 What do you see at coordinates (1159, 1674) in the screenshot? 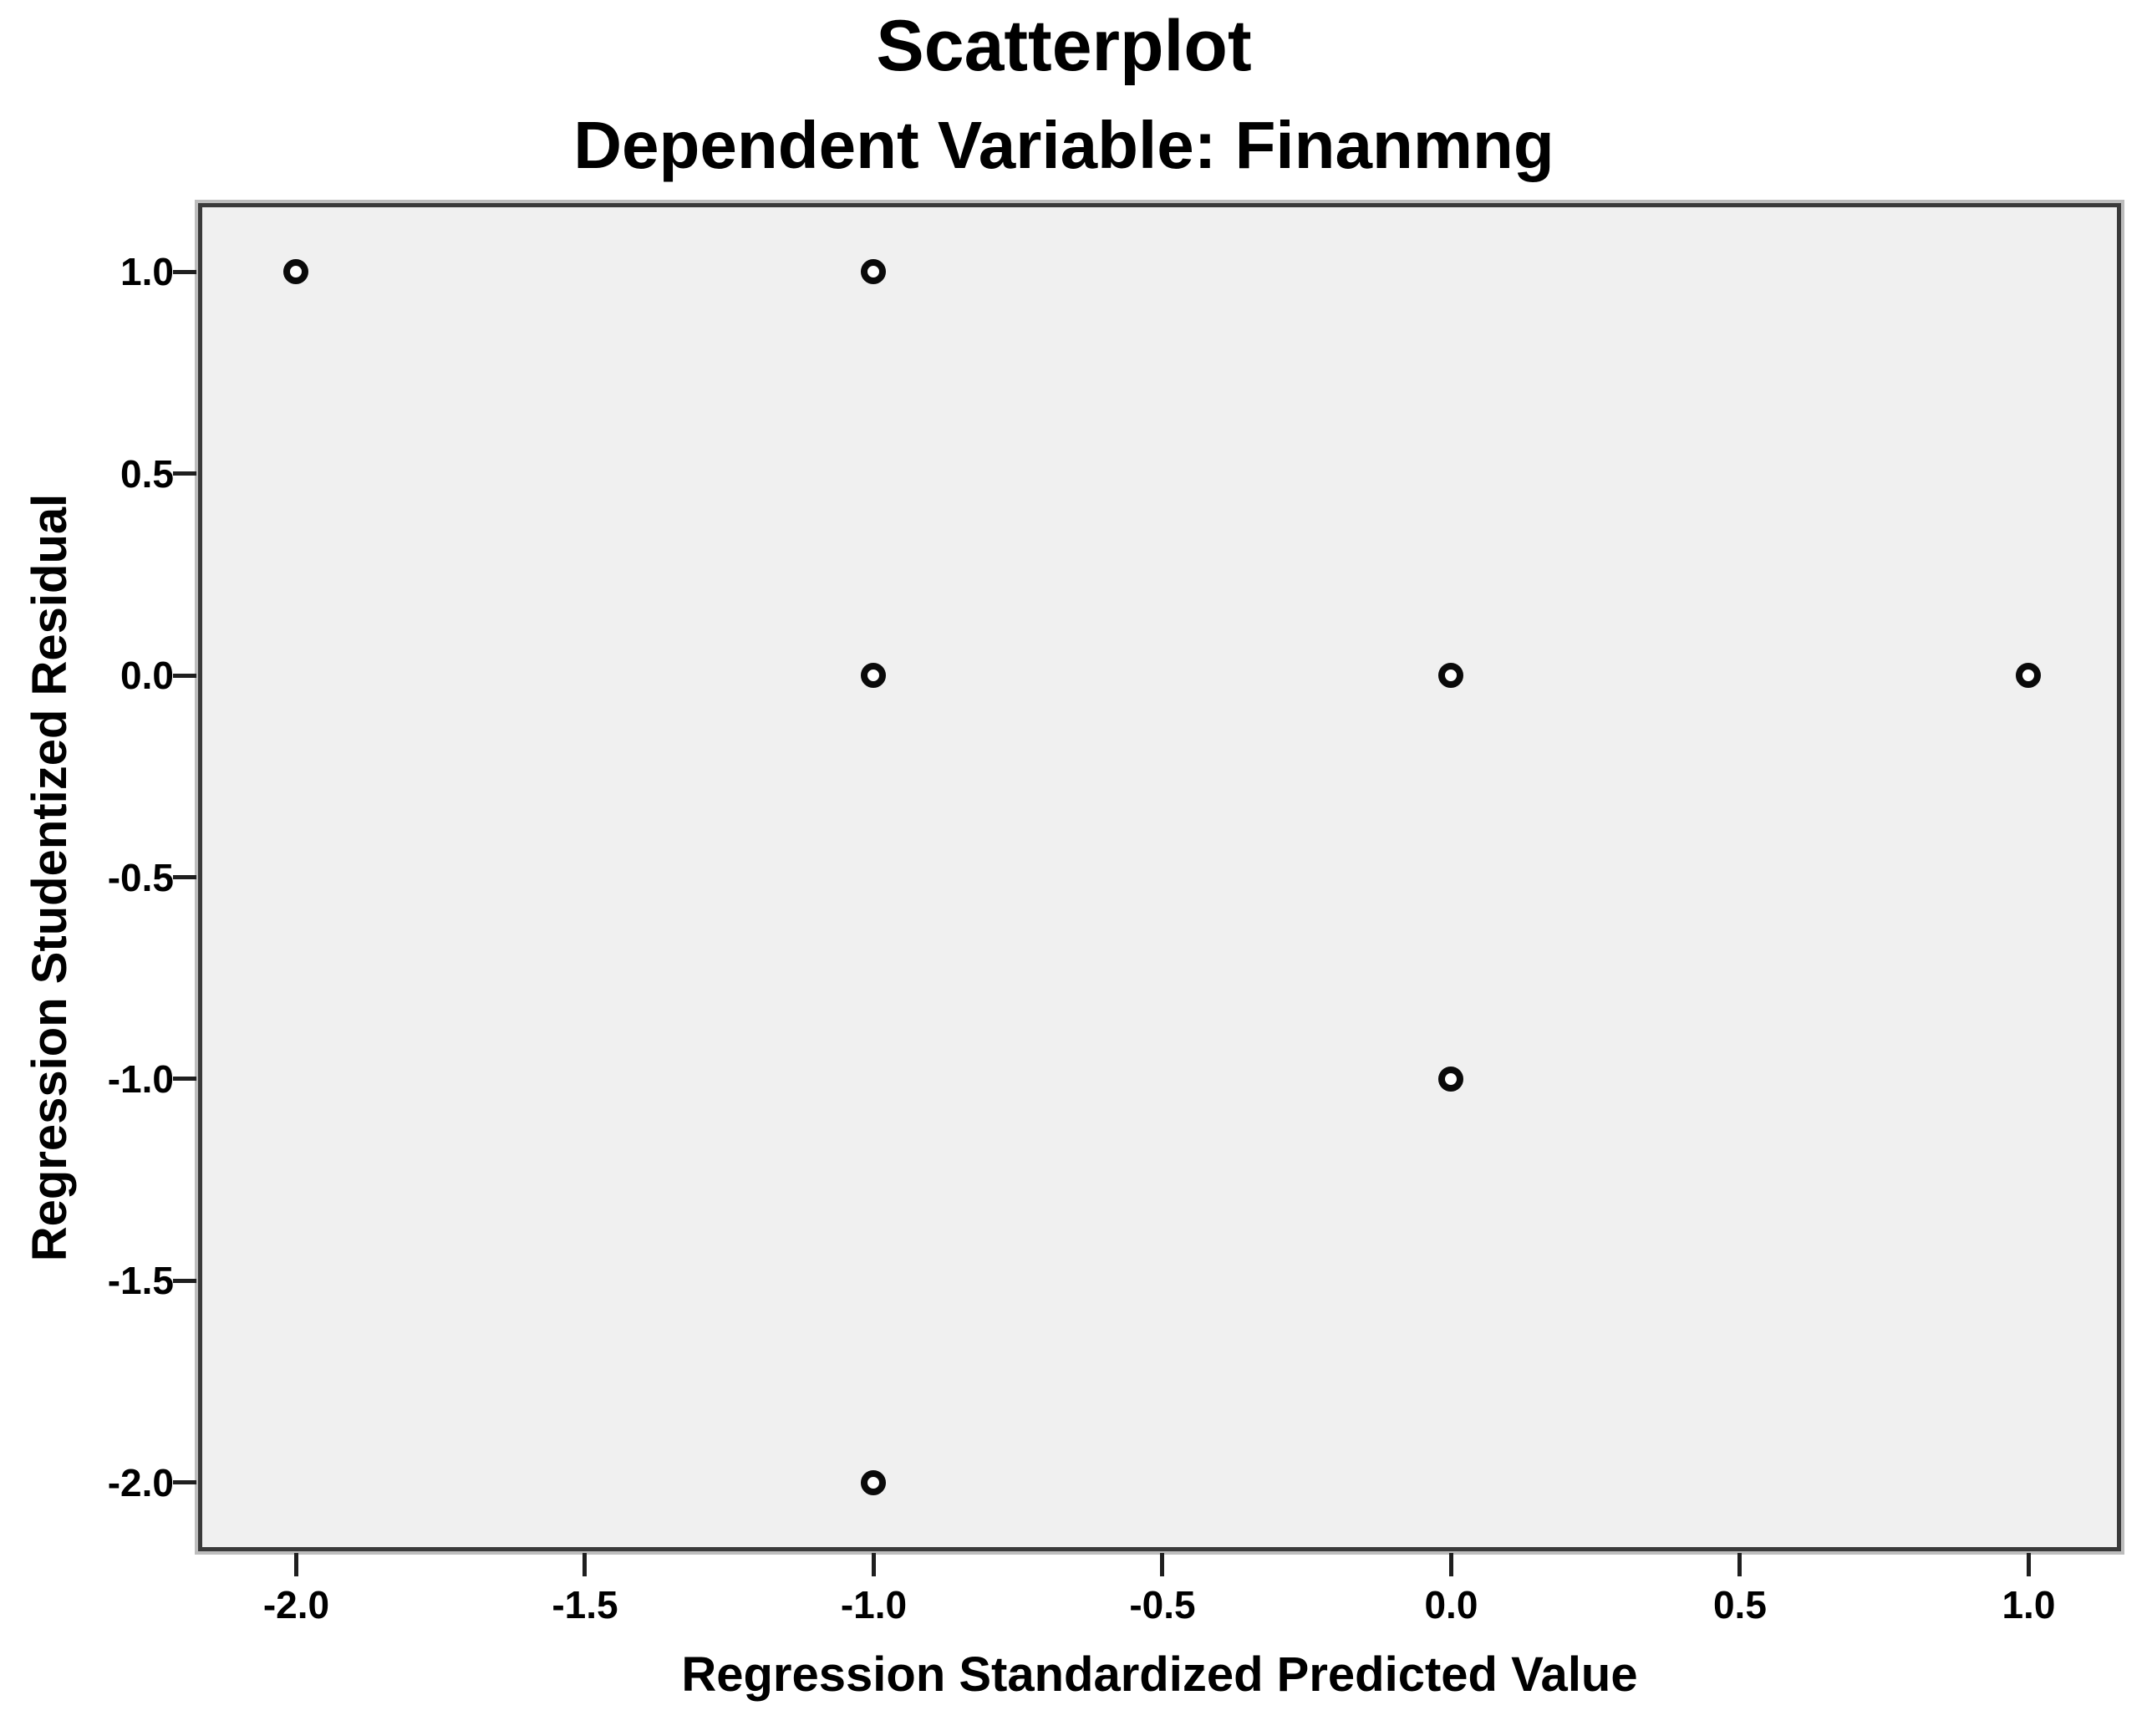
I see `x-axis-title: Regression Standardized Predicted Value` at bounding box center [1159, 1674].